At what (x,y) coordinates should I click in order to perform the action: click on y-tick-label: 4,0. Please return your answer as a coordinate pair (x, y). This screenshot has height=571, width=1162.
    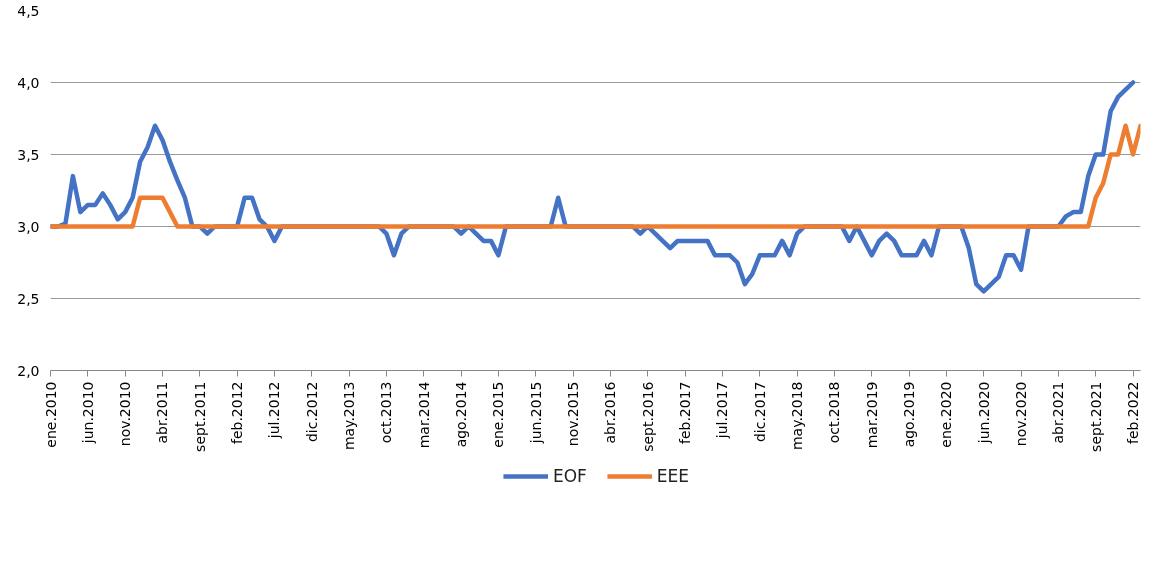
    Looking at the image, I should click on (28, 82).